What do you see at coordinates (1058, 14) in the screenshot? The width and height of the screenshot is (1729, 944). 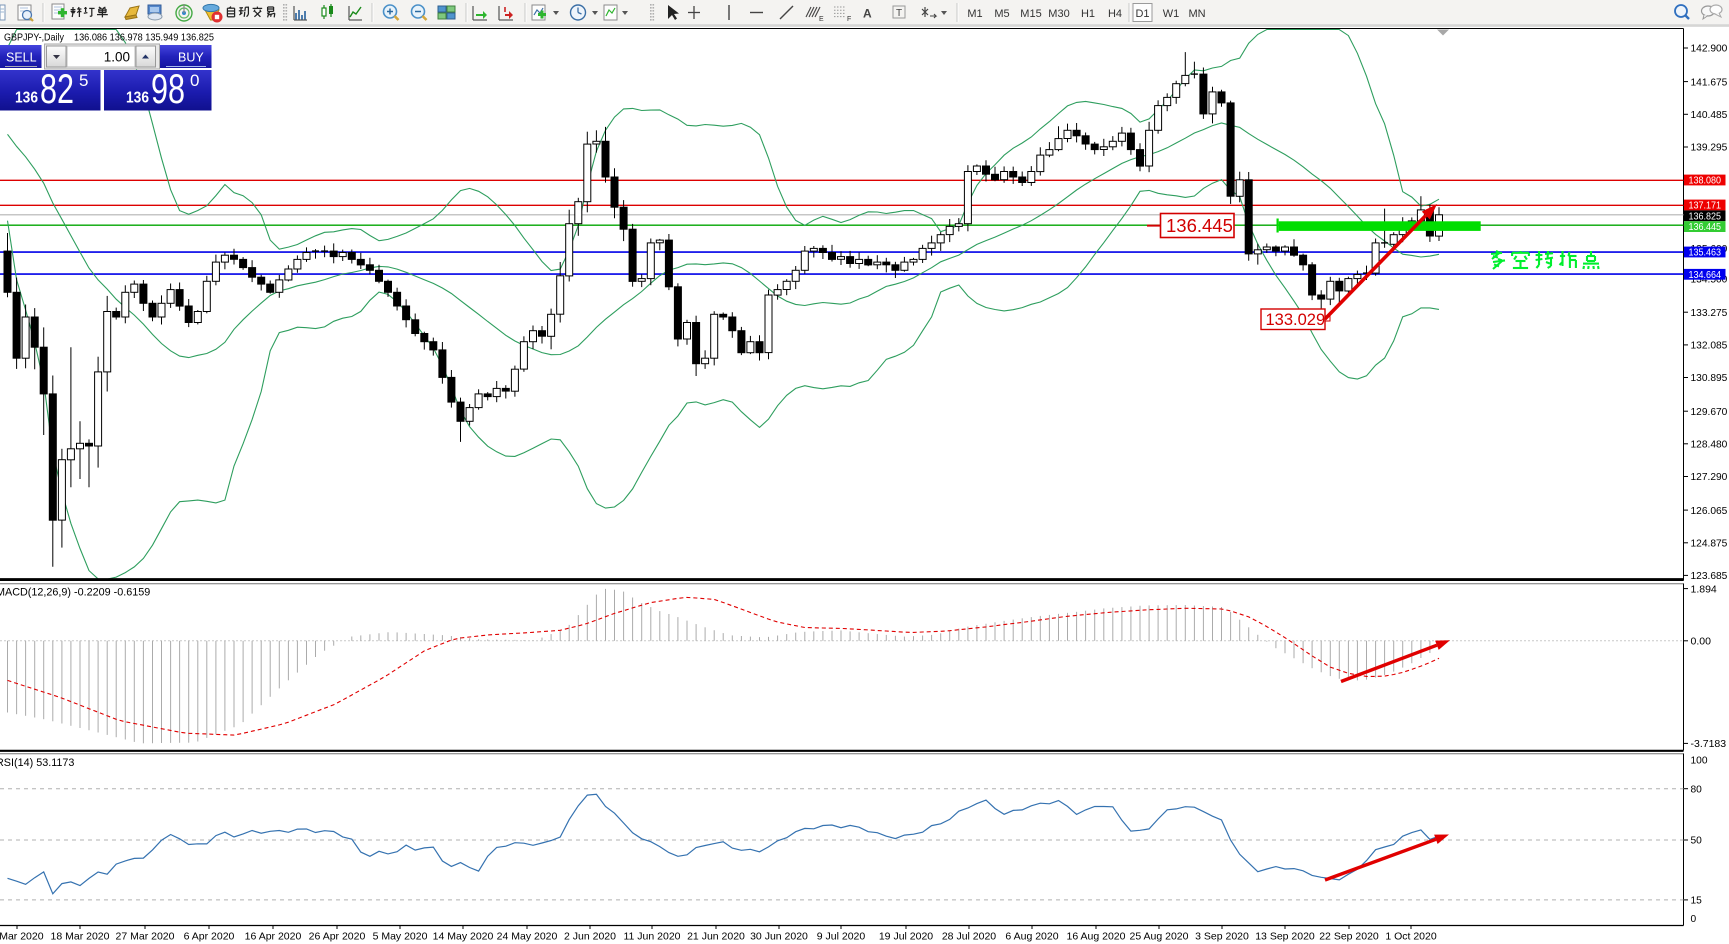 I see `svg-text: M30` at bounding box center [1058, 14].